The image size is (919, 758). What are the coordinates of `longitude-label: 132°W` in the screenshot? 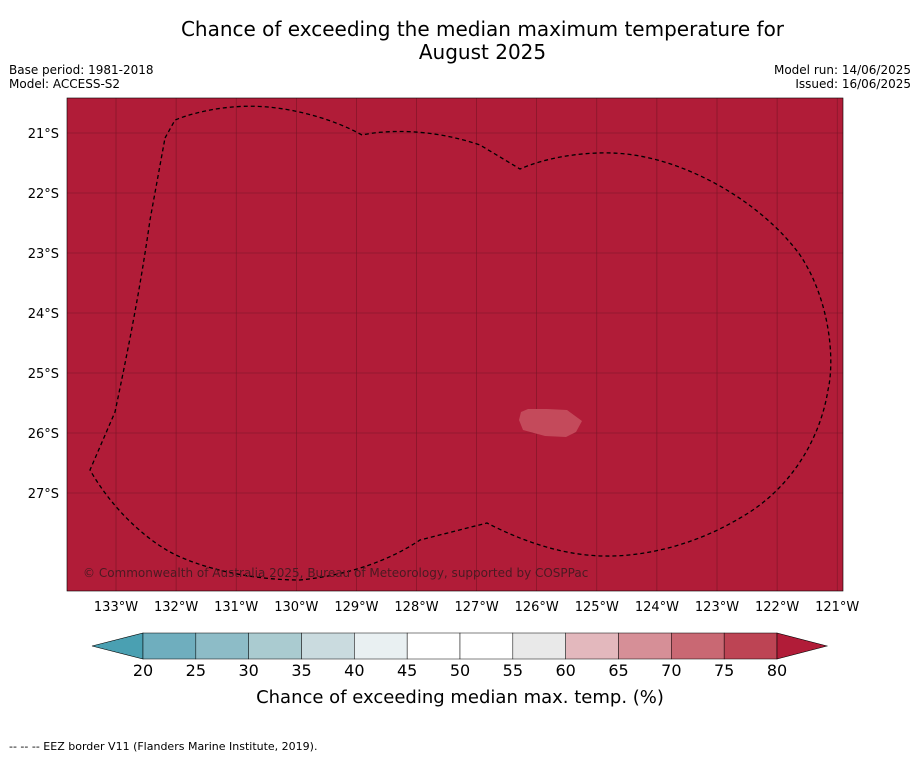 It's located at (176, 607).